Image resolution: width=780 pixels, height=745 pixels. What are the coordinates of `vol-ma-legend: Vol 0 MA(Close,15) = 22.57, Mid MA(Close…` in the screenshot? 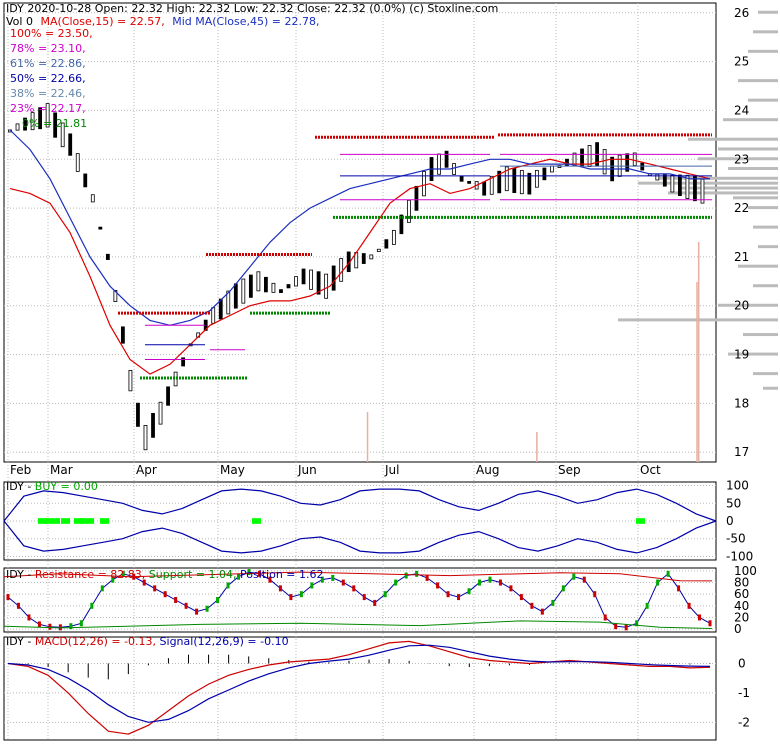 It's located at (163, 21).